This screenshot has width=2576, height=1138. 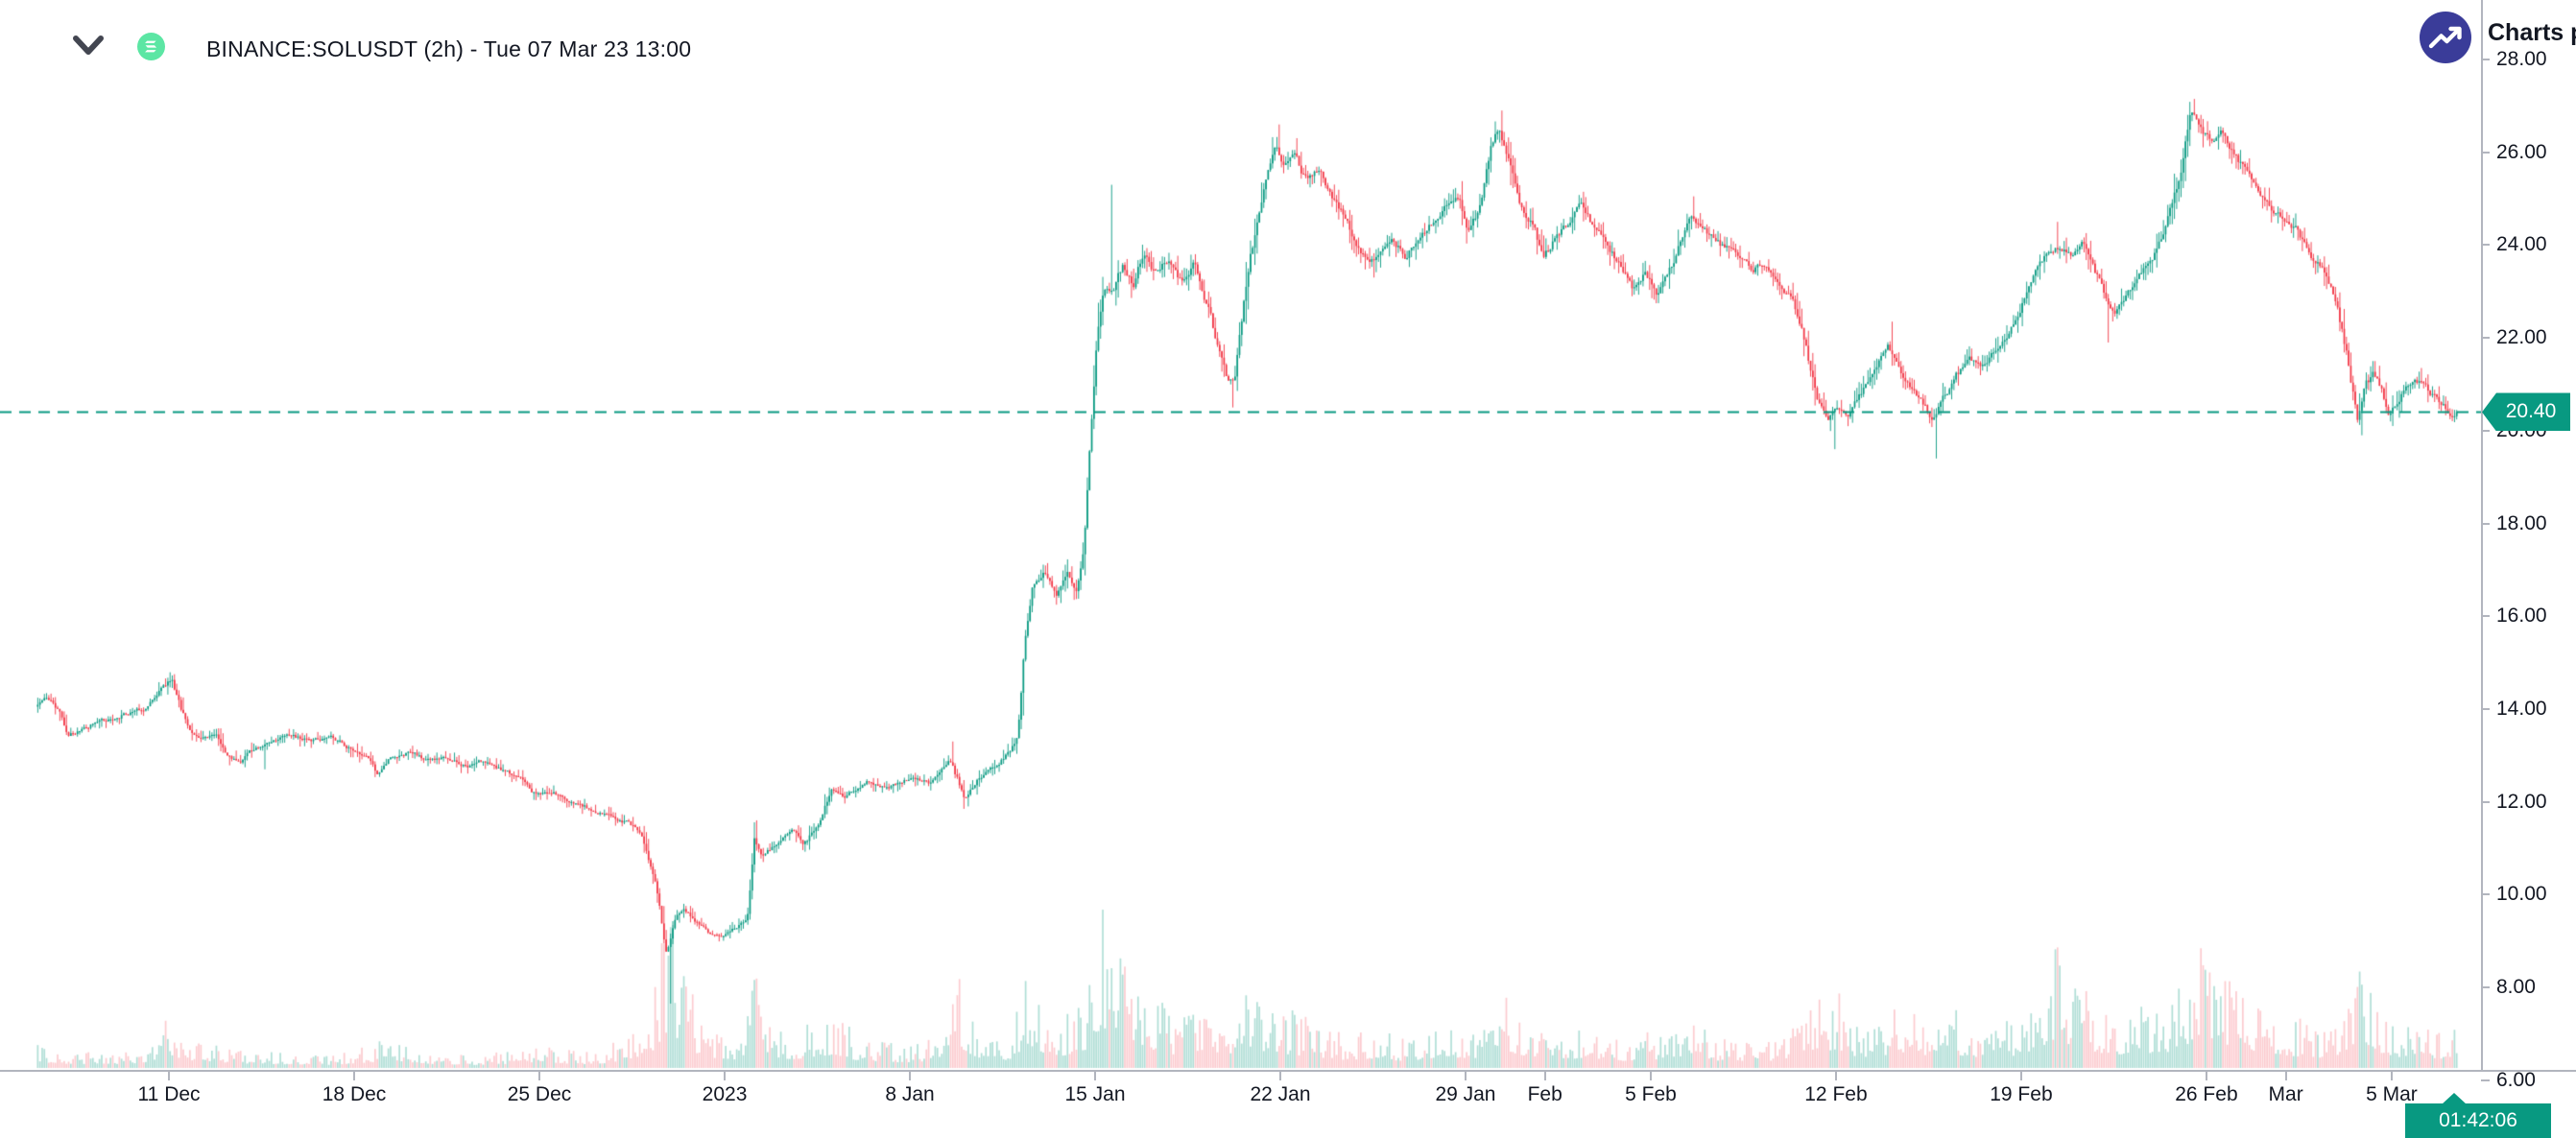 I want to click on solana-logo-icon, so click(x=151, y=46).